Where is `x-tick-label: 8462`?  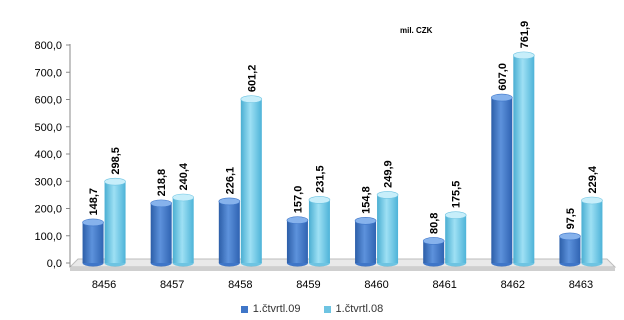
x-tick-label: 8462 is located at coordinates (513, 285).